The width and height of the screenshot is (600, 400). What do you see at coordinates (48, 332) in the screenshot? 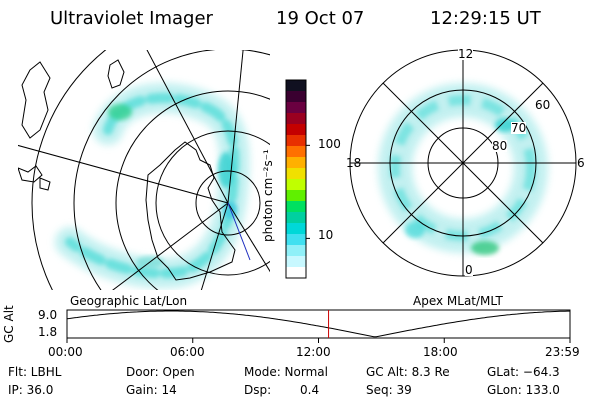
I see `timeline-ytick-low: 1.8` at bounding box center [48, 332].